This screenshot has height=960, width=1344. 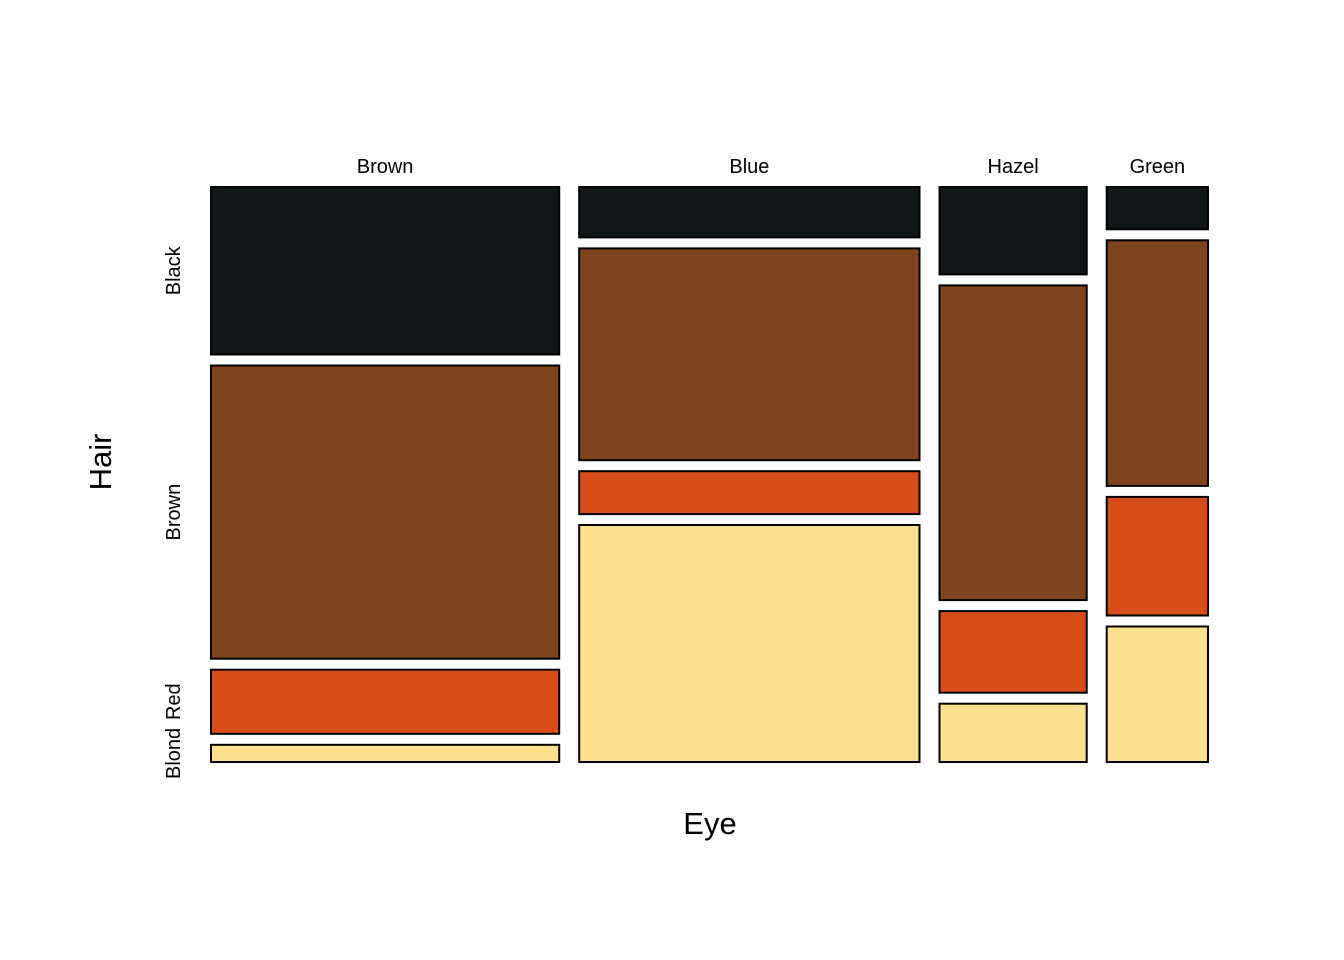 I want to click on eye-label-green: Green, so click(x=1158, y=167).